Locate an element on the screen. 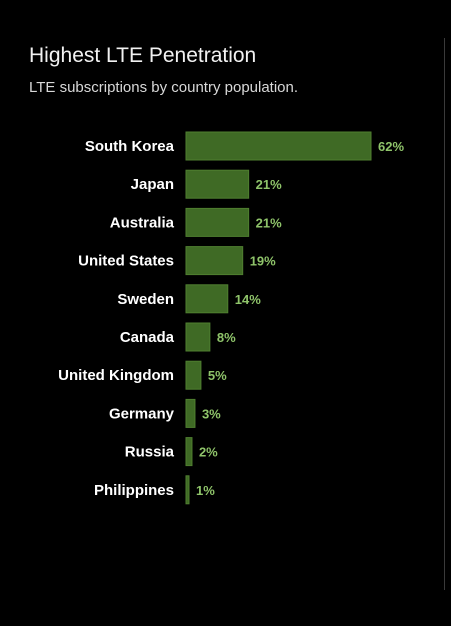 This screenshot has height=626, width=451. bar-united-kingdom is located at coordinates (193, 375).